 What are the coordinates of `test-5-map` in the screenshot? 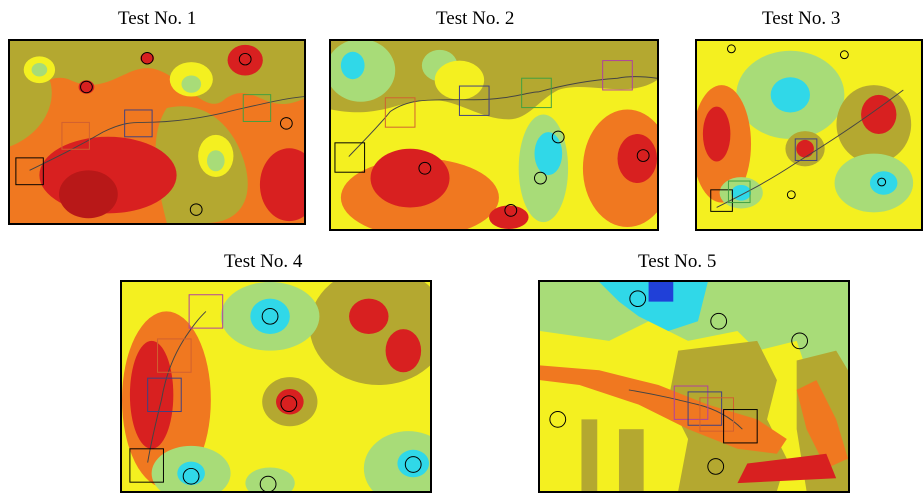 It's located at (694, 386).